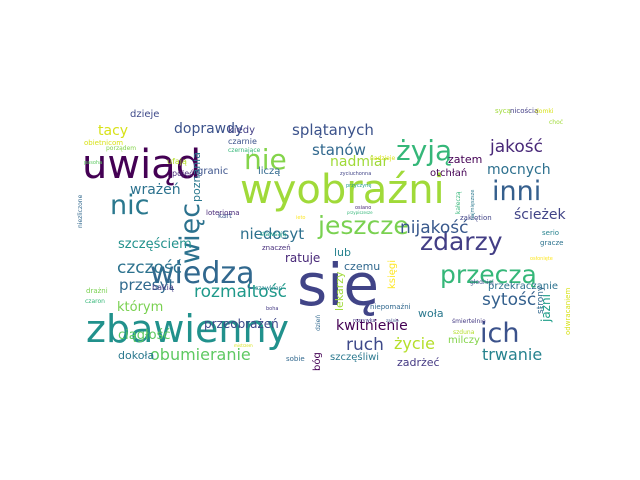  What do you see at coordinates (241, 130) in the screenshot?
I see `word-48: kiedy` at bounding box center [241, 130].